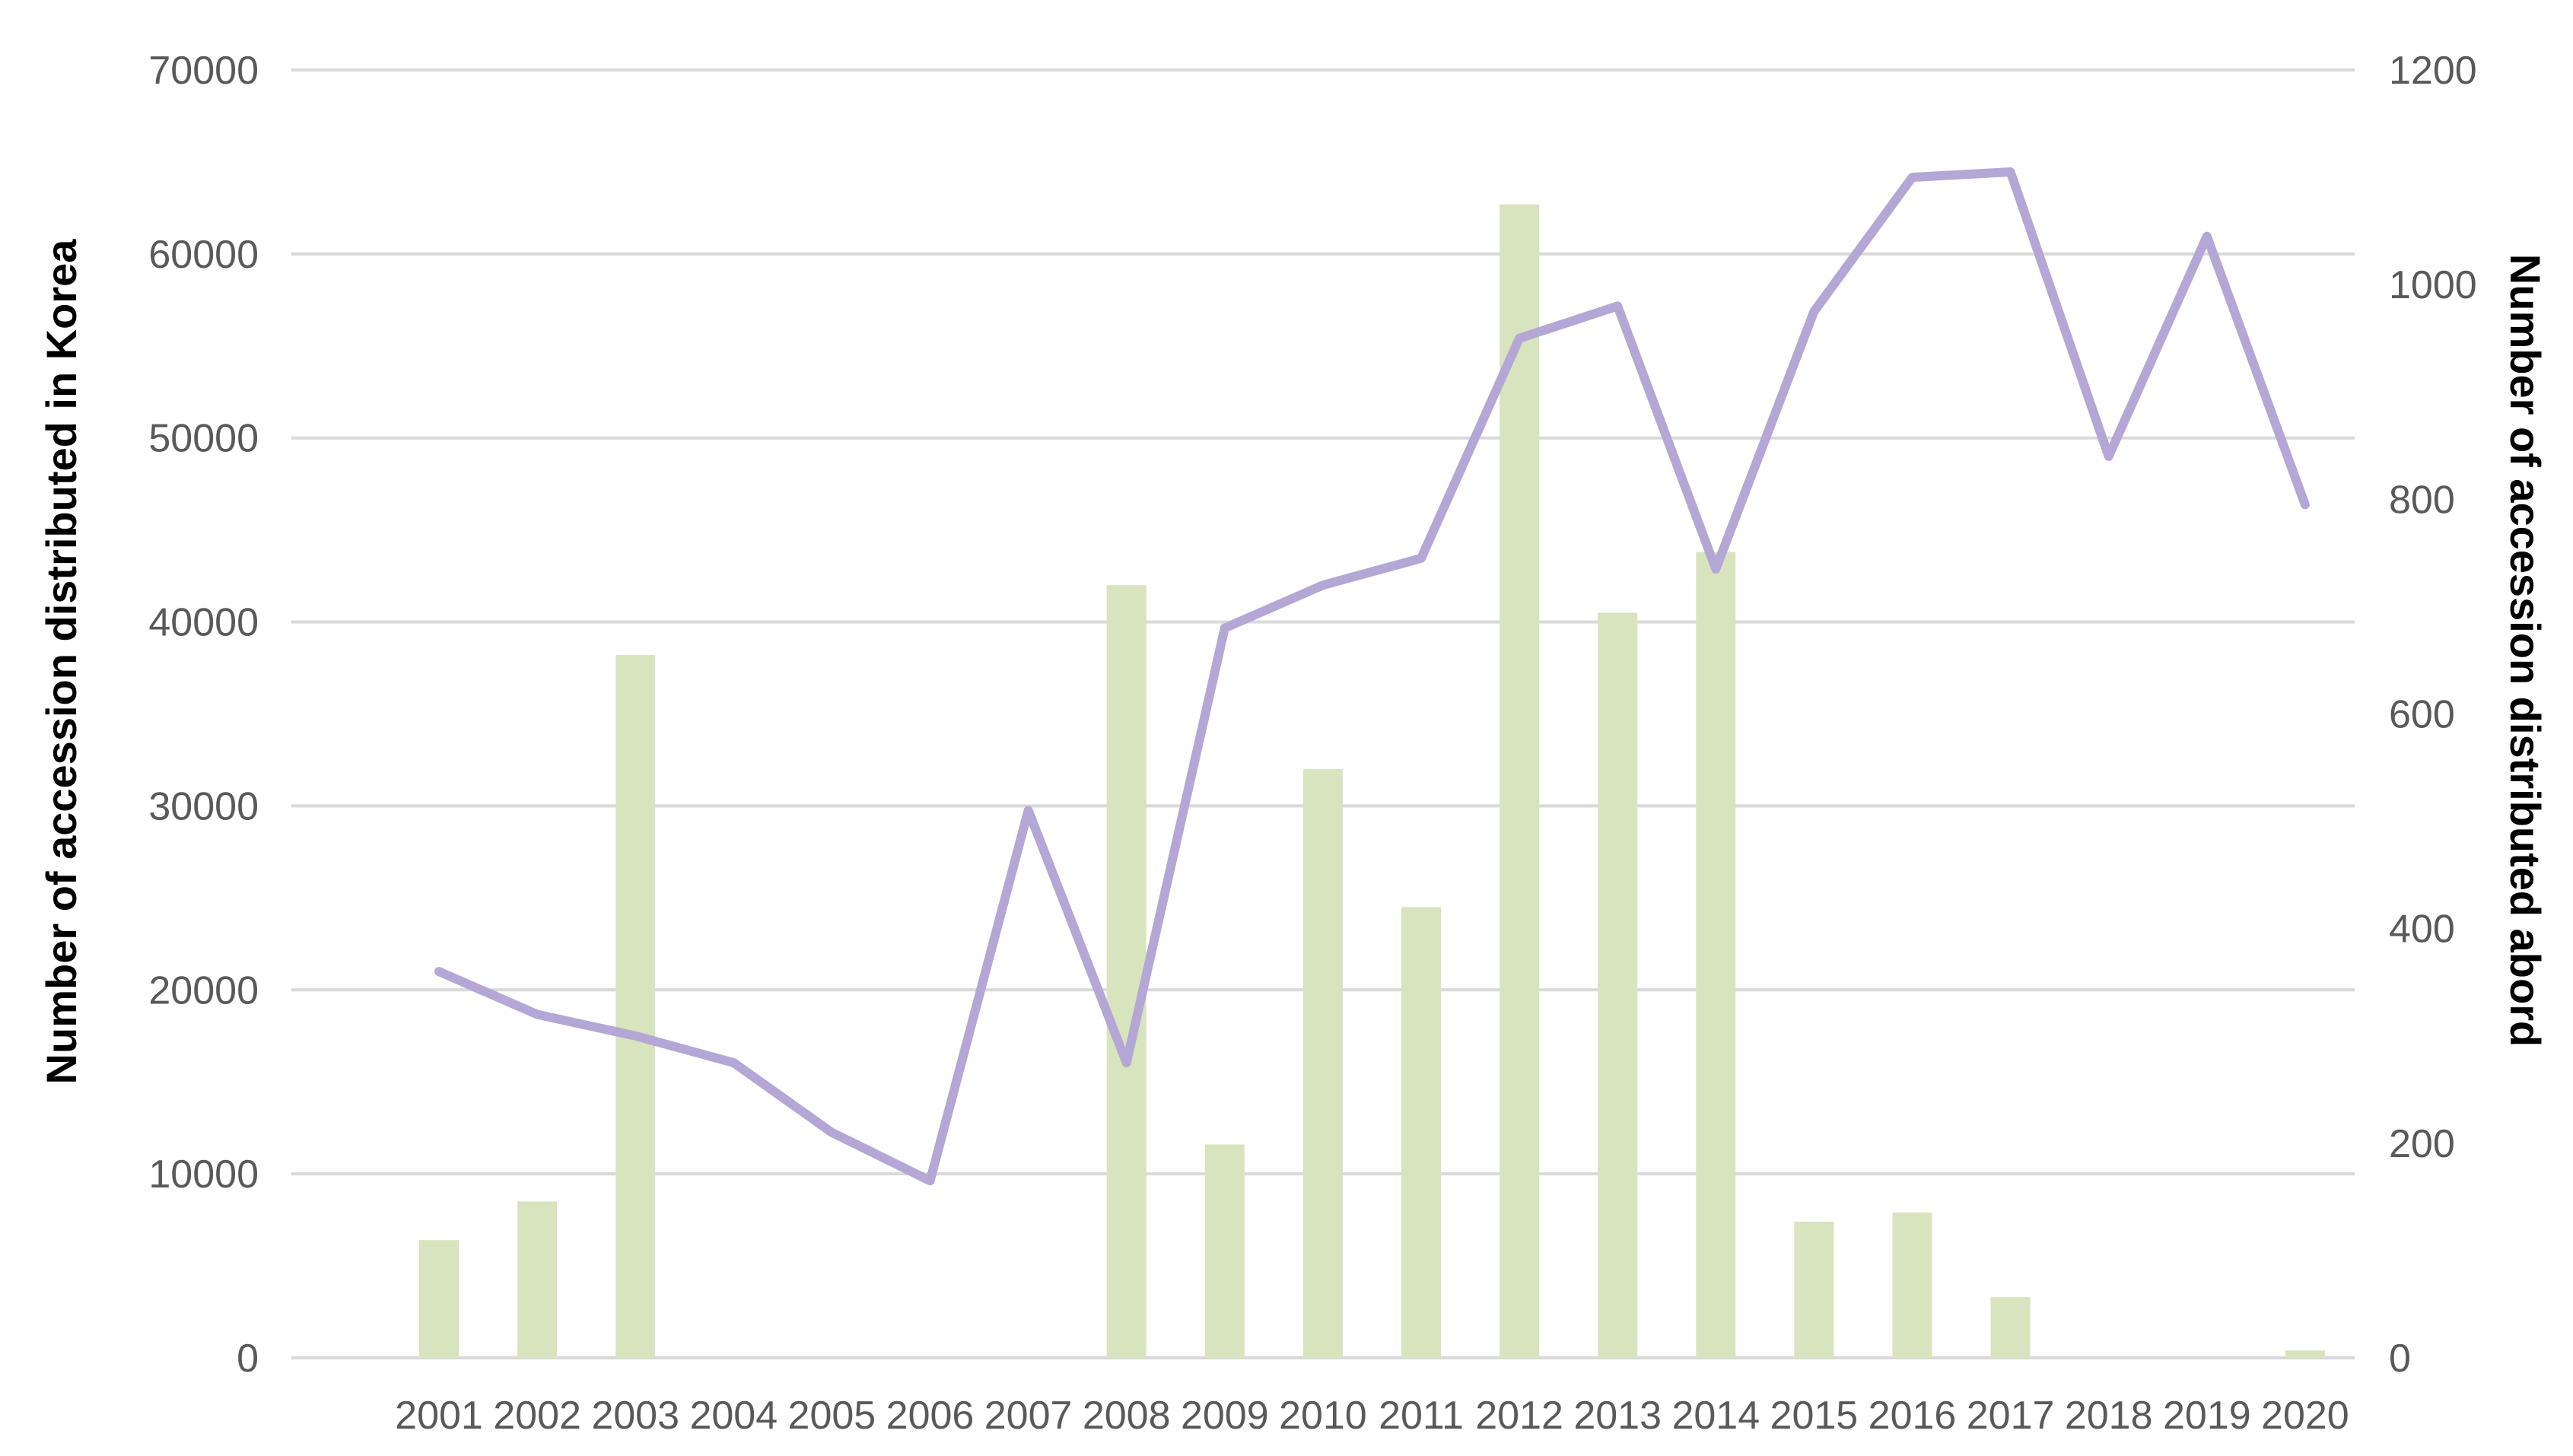  What do you see at coordinates (1617, 1416) in the screenshot?
I see `x-tick-label: 2013` at bounding box center [1617, 1416].